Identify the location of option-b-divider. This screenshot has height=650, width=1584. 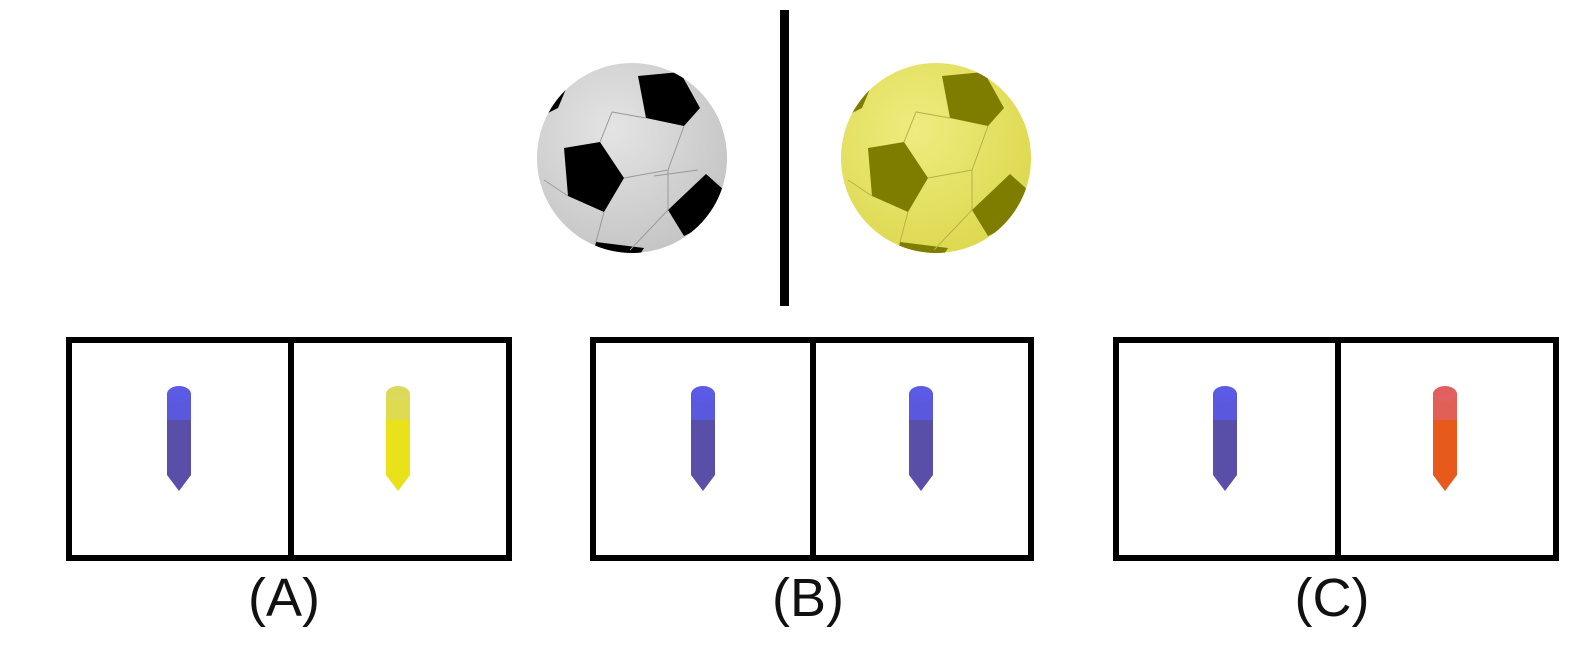
(813, 449).